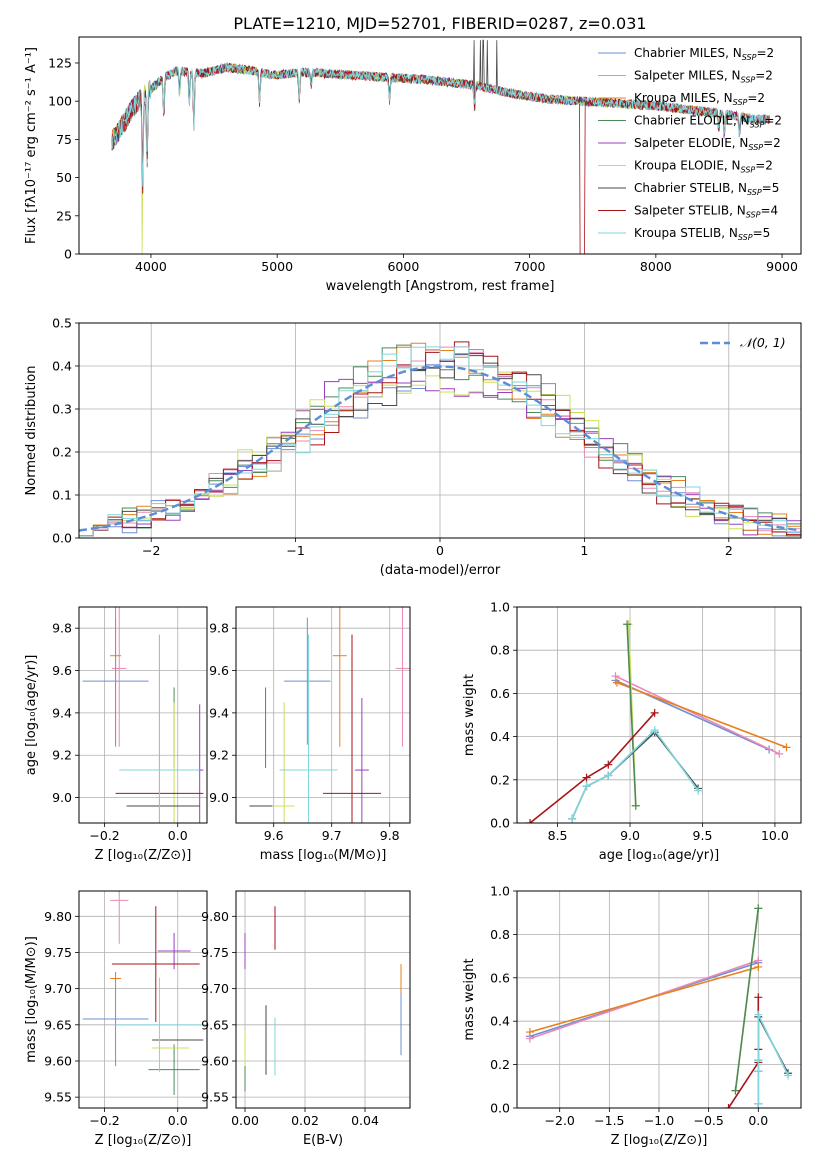 The height and width of the screenshot is (1170, 819). What do you see at coordinates (500, 1021) in the screenshot?
I see `weight_vs_Z-ytick-label: 0.4` at bounding box center [500, 1021].